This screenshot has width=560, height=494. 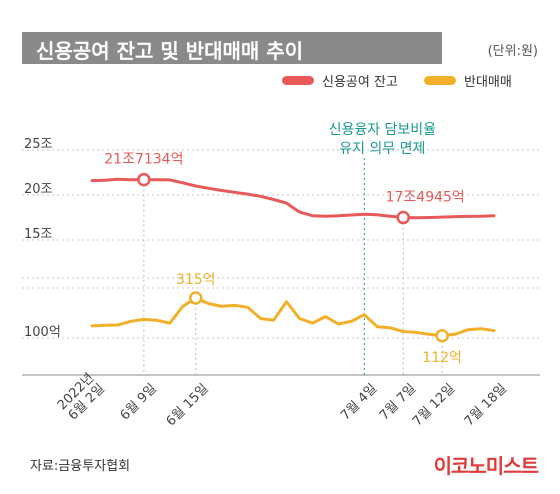 What do you see at coordinates (486, 466) in the screenshot?
I see `brand-logo: 이코노미스트` at bounding box center [486, 466].